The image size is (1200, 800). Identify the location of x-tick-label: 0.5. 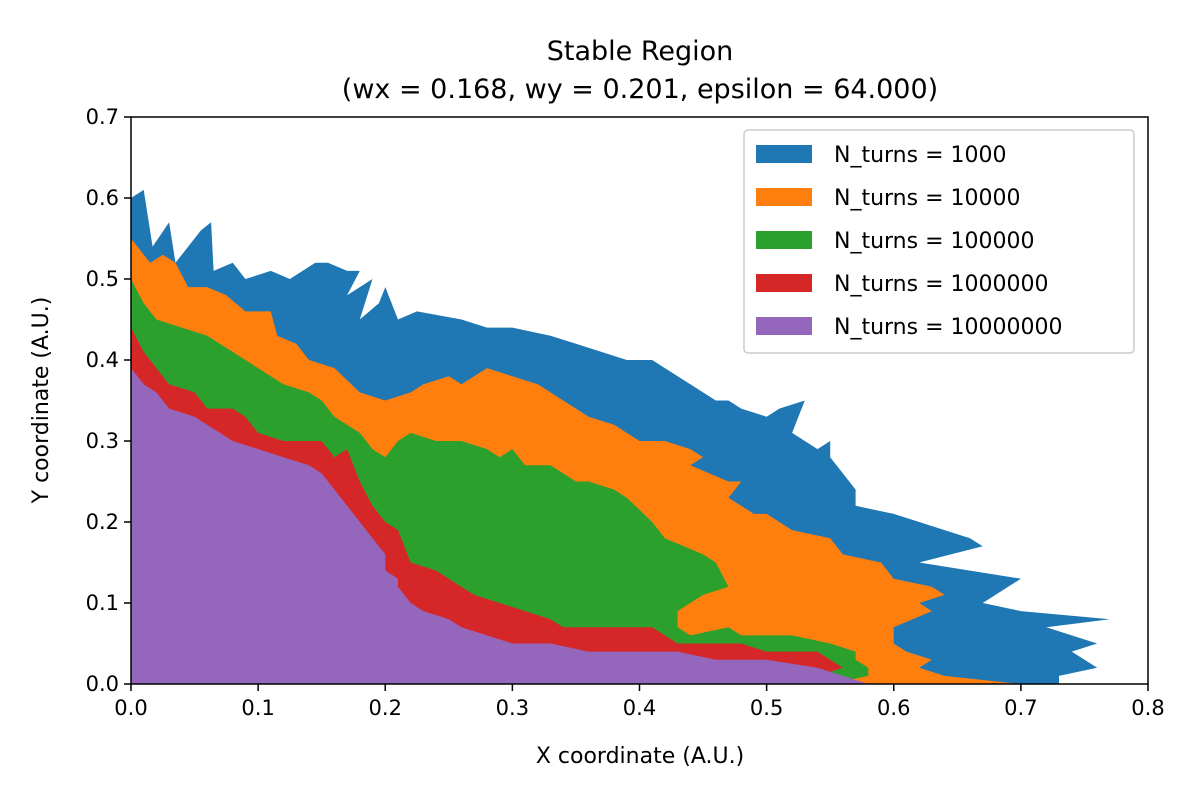
(766, 708).